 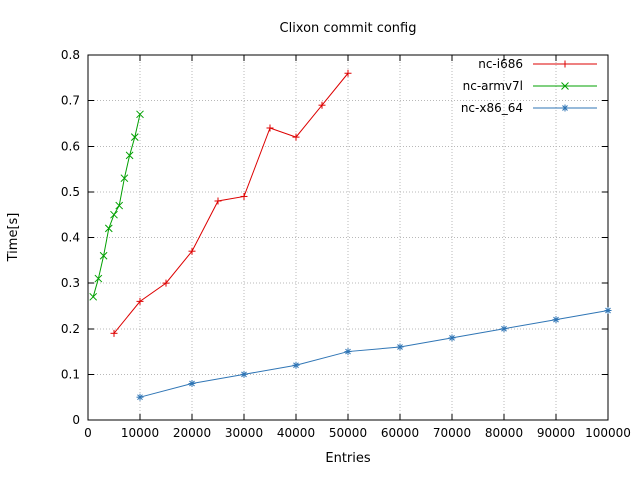 I want to click on x-tick-label: 50000, so click(x=348, y=433).